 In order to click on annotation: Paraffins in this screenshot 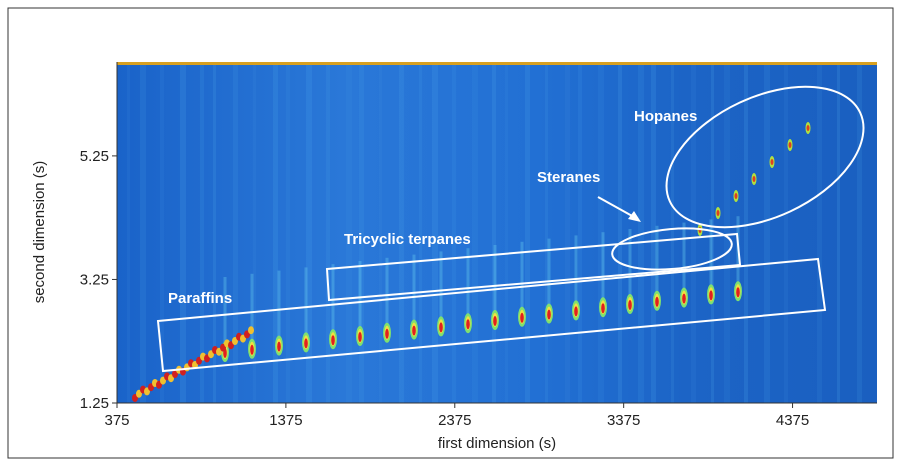, I will do `click(200, 298)`.